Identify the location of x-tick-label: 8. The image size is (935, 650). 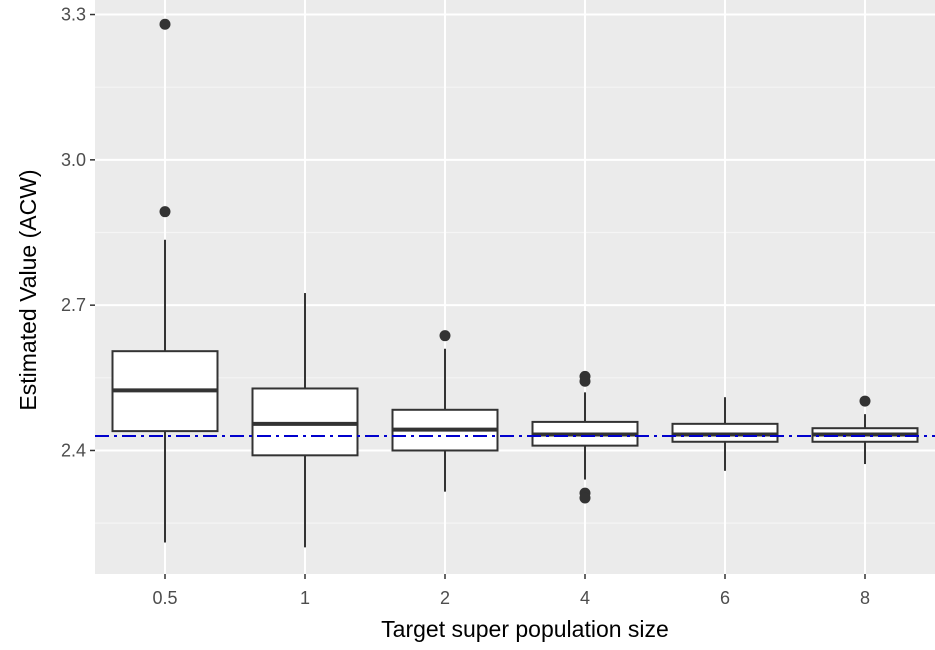
(865, 598).